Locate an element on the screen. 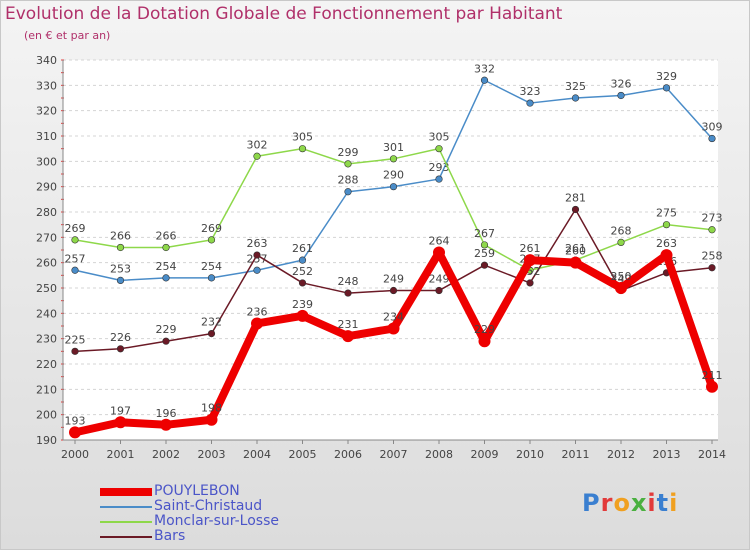 The height and width of the screenshot is (550, 750). data-label: 211 is located at coordinates (712, 375).